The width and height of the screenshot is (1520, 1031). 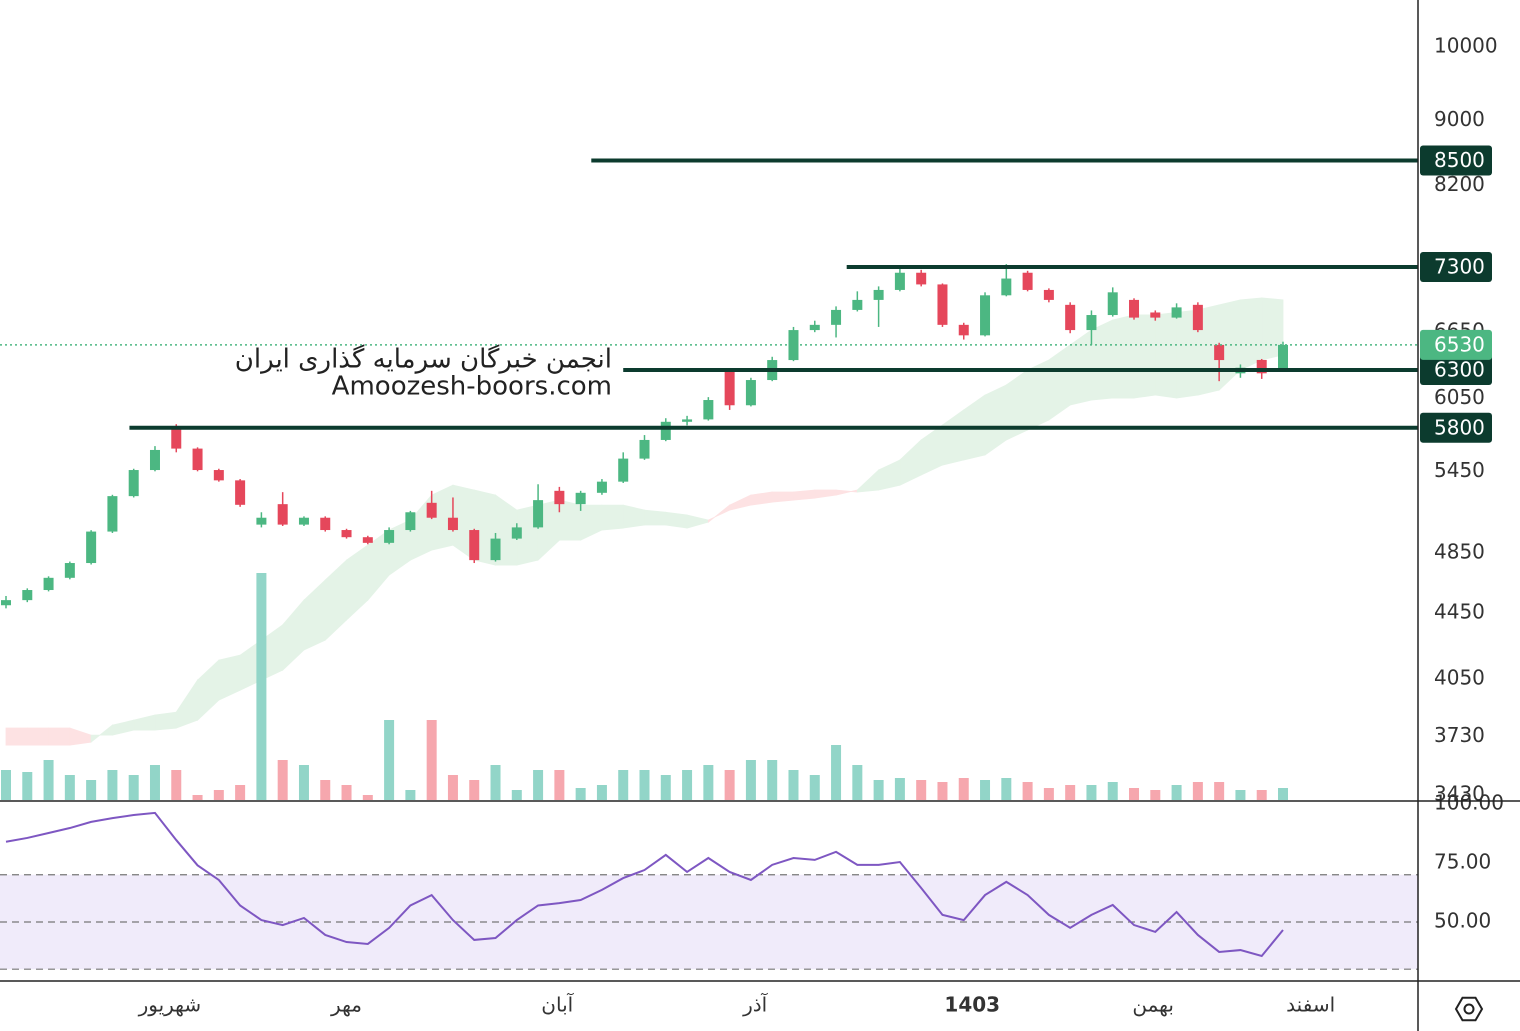 I want to click on settings-dot, so click(x=1469, y=1009).